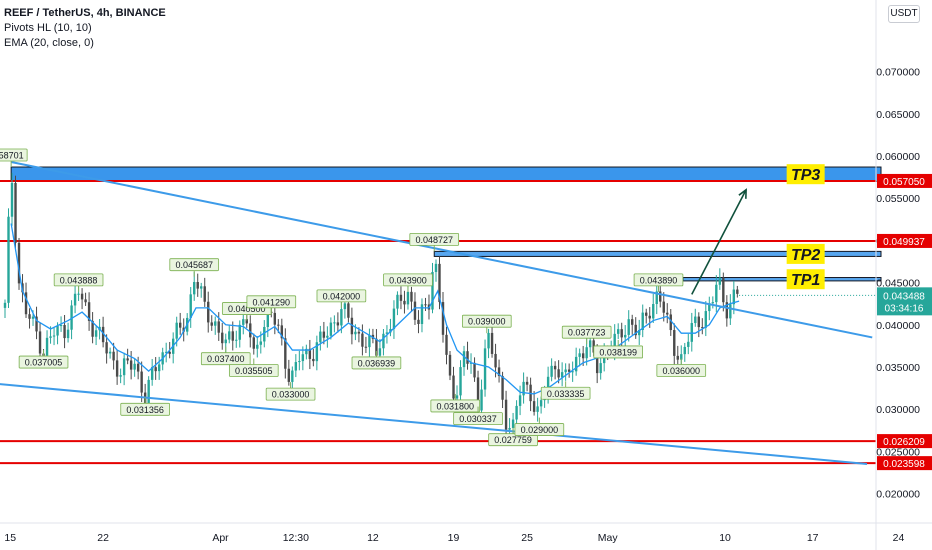 The width and height of the screenshot is (932, 550). I want to click on pivot-label: 0.039000, so click(487, 322).